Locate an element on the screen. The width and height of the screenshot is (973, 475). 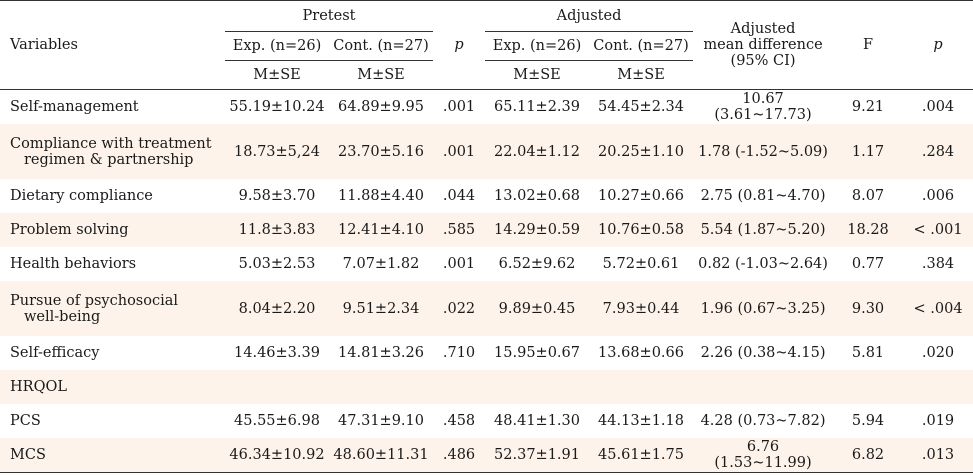
mean-difference-value: 2.75 (0.81~4.70) is located at coordinates (763, 196).